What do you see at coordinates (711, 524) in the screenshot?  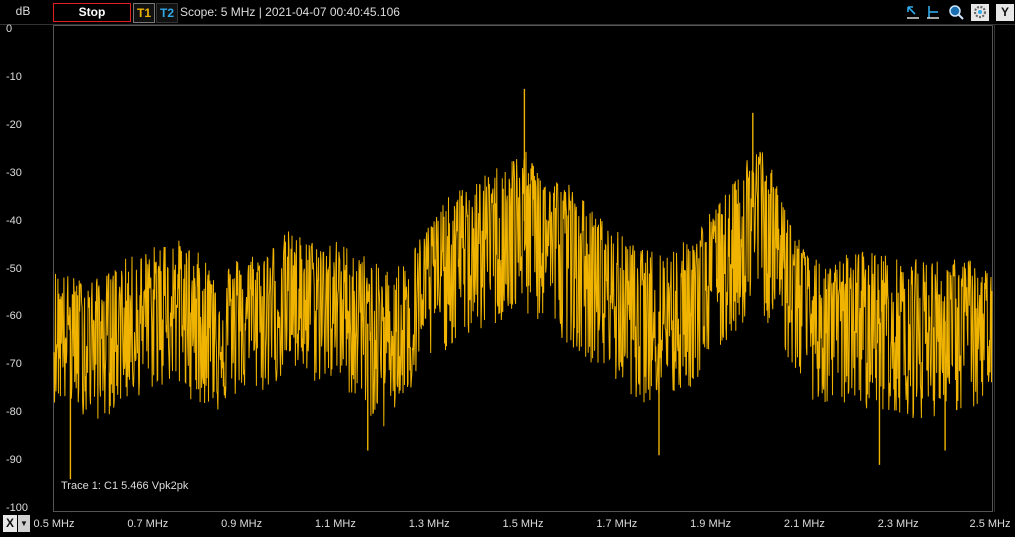 I see `x-tick-label: 1.9 MHz` at bounding box center [711, 524].